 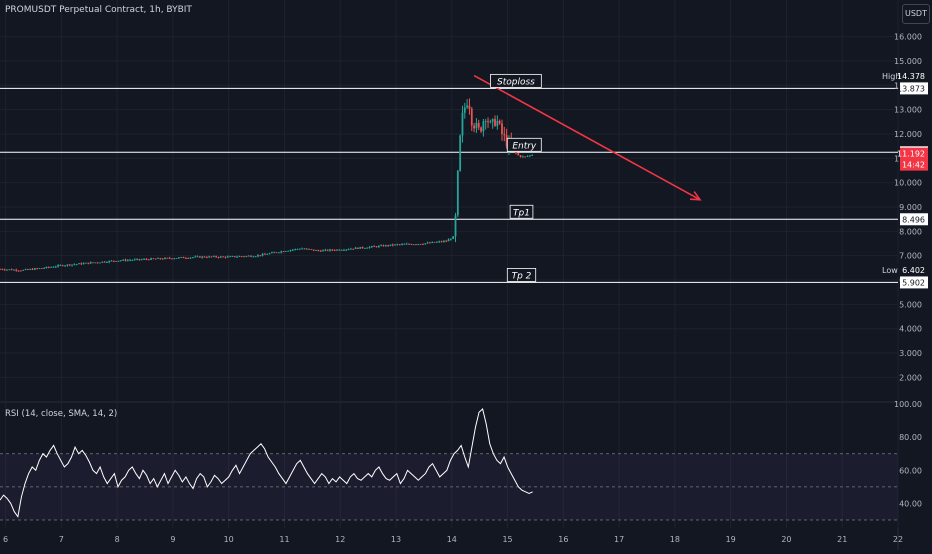 I want to click on time-tick-label: 6, so click(x=5, y=539).